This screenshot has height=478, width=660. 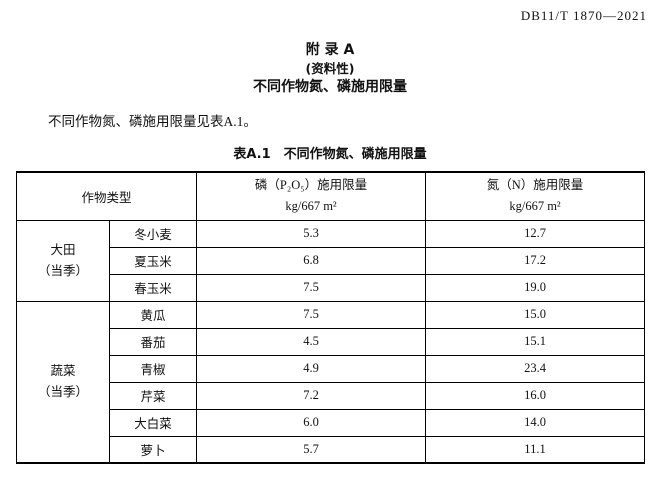 What do you see at coordinates (153, 395) in the screenshot?
I see `cell-crop: 芹菜` at bounding box center [153, 395].